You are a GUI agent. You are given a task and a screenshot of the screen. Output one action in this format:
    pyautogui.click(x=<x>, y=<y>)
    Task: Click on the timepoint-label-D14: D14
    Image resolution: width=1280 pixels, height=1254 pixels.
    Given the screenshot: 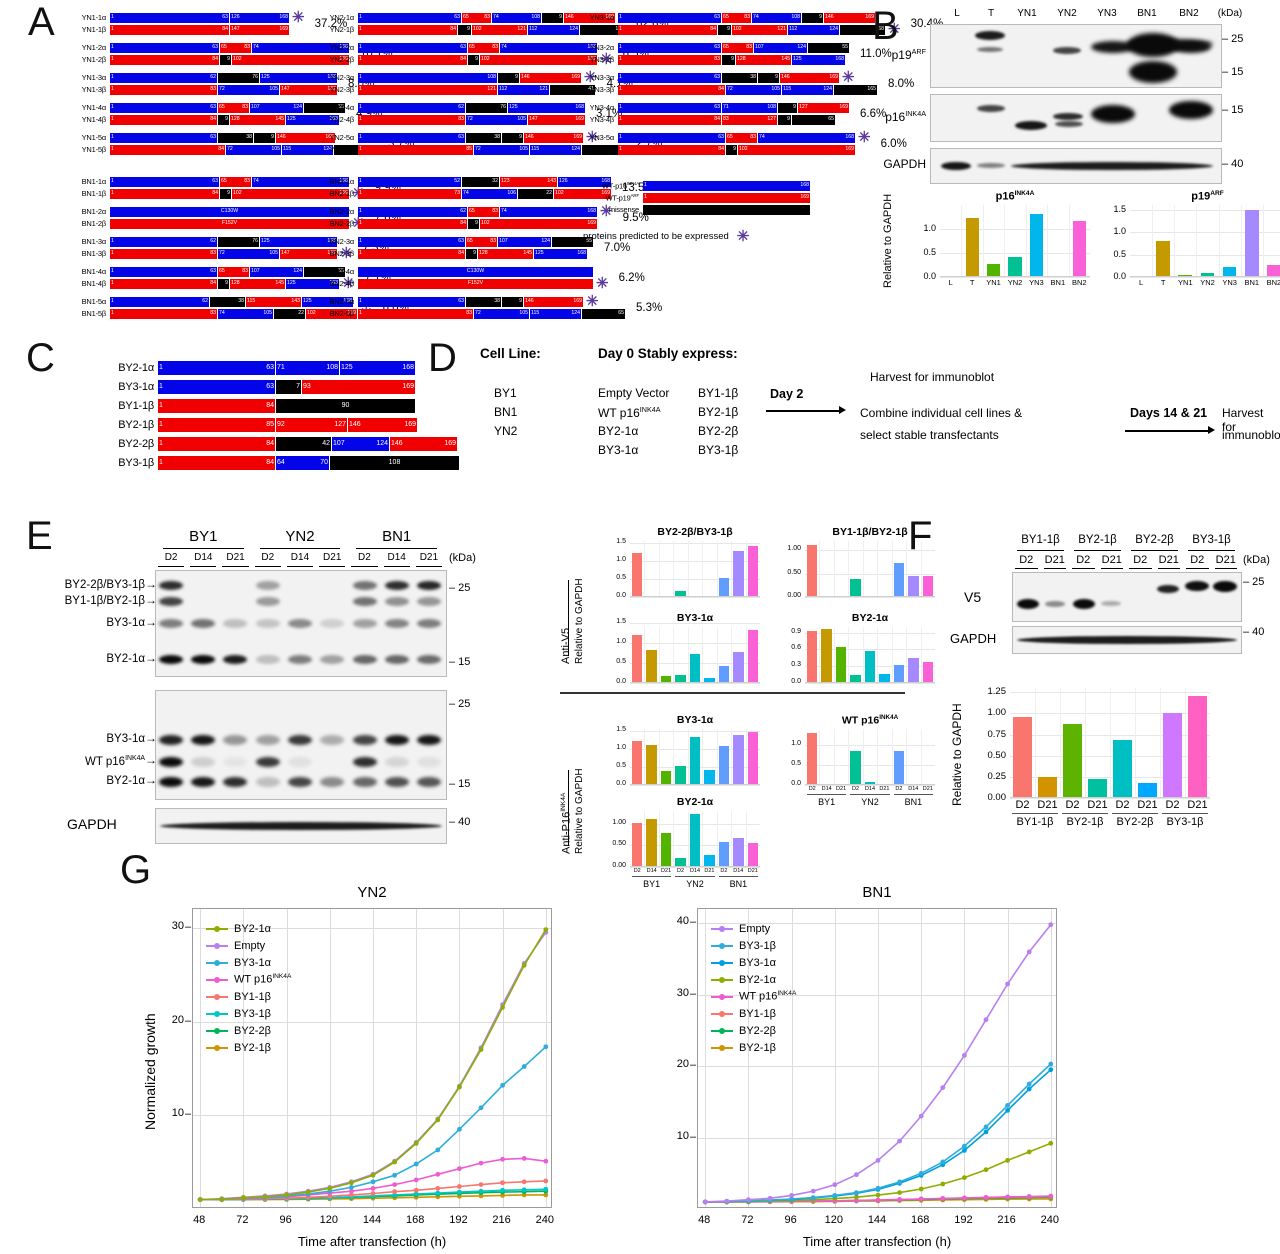 What is the action you would take?
    pyautogui.click(x=396, y=557)
    